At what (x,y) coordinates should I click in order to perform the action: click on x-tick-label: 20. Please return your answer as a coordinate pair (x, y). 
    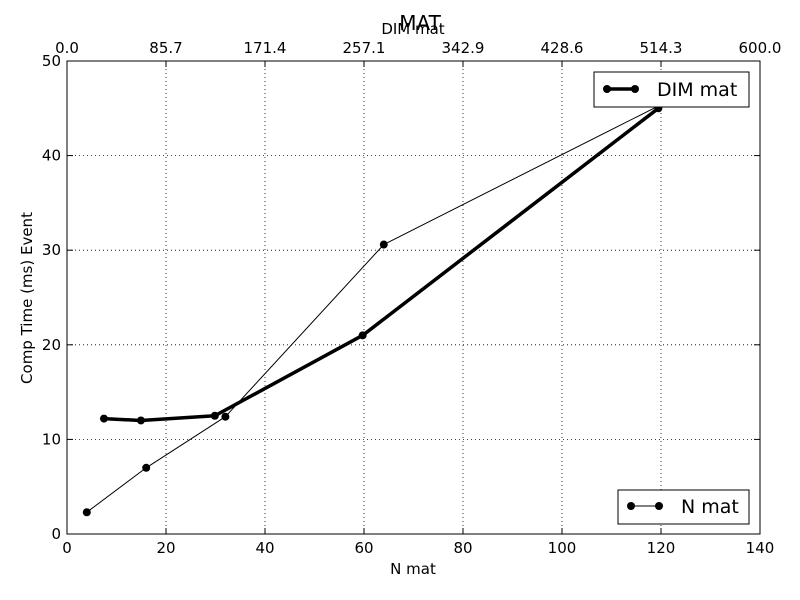
    Looking at the image, I should click on (165, 548).